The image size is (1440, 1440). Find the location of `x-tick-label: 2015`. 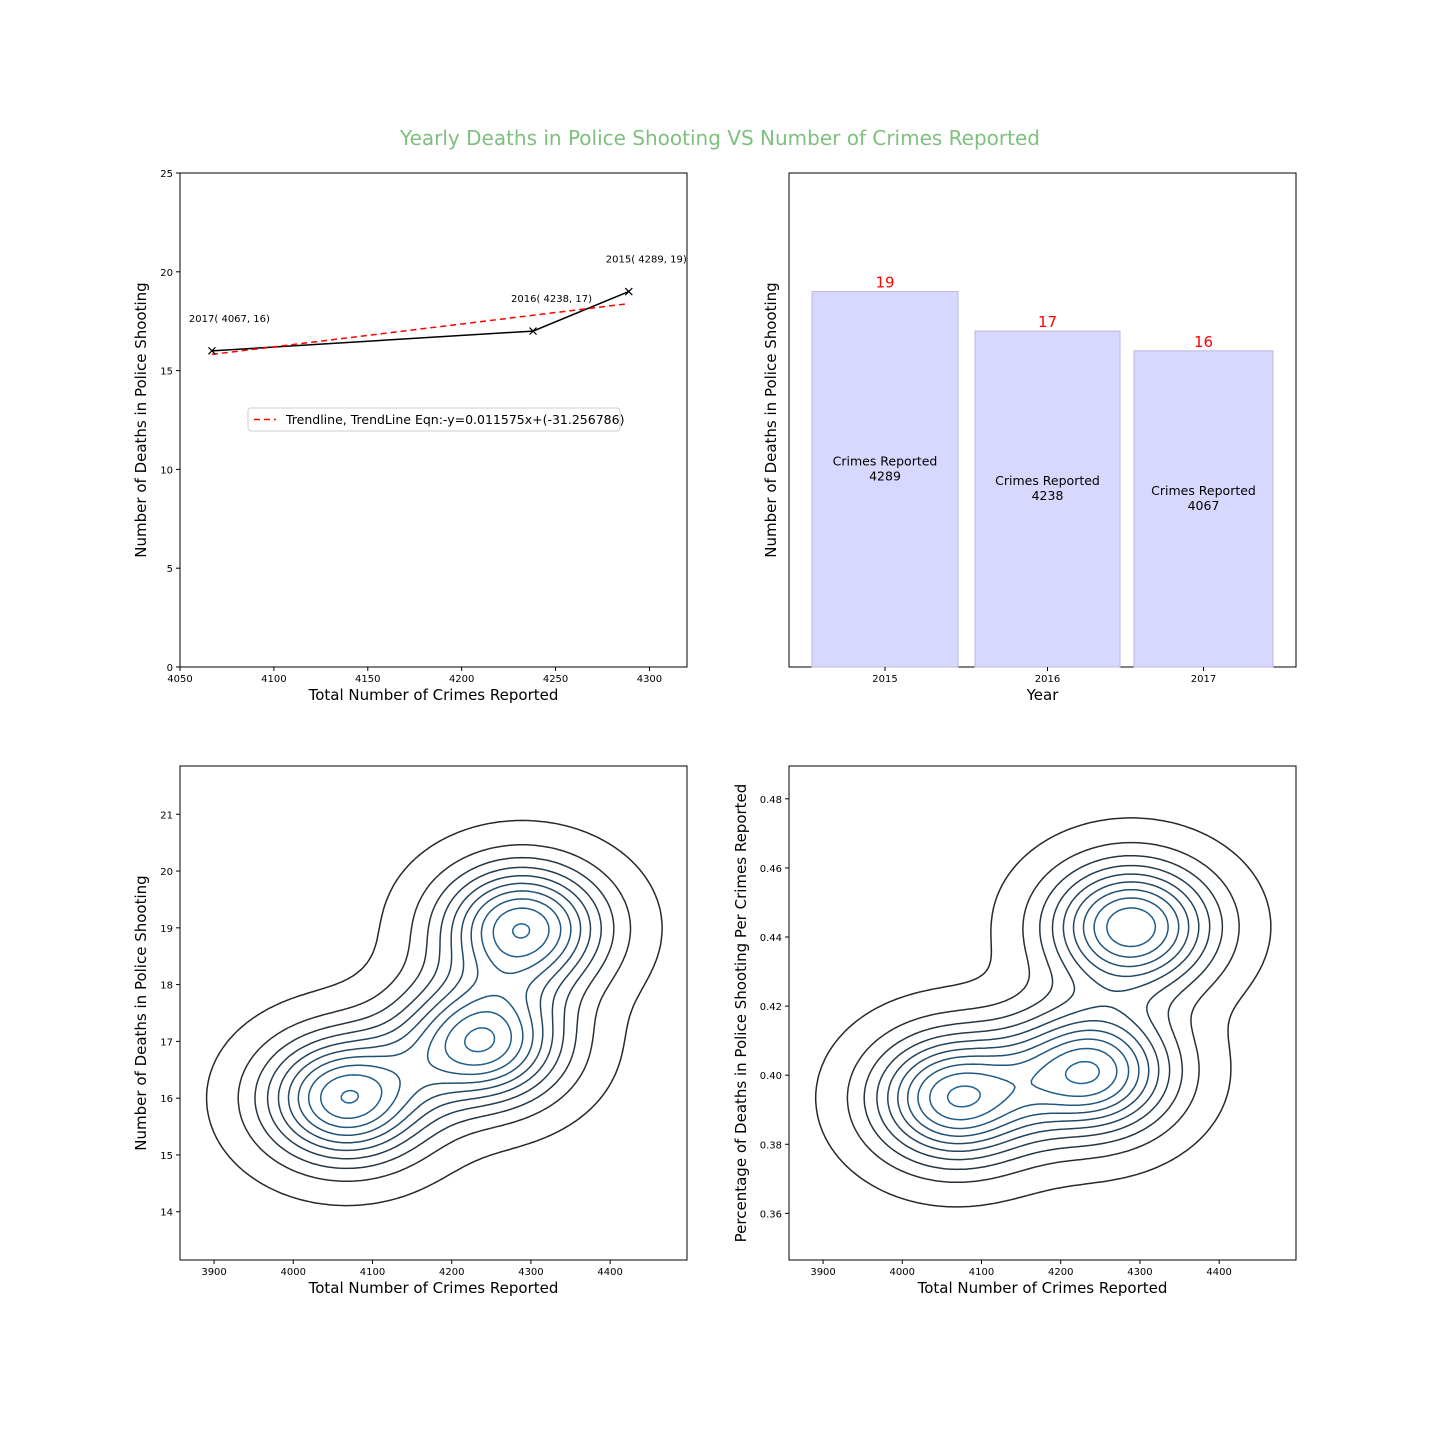

x-tick-label: 2015 is located at coordinates (884, 679).